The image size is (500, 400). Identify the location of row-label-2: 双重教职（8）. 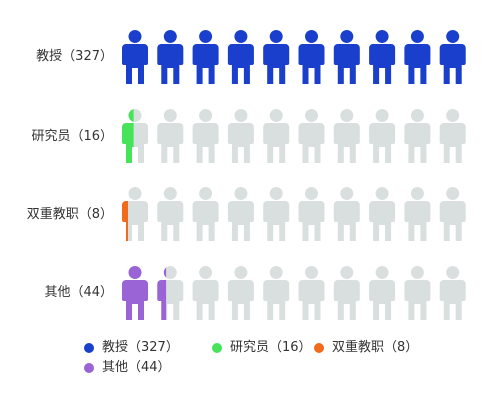
(69, 214).